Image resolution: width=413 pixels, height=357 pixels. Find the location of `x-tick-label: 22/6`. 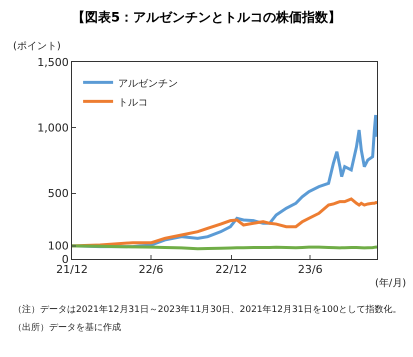

x-tick-label: 22/6 is located at coordinates (151, 269).